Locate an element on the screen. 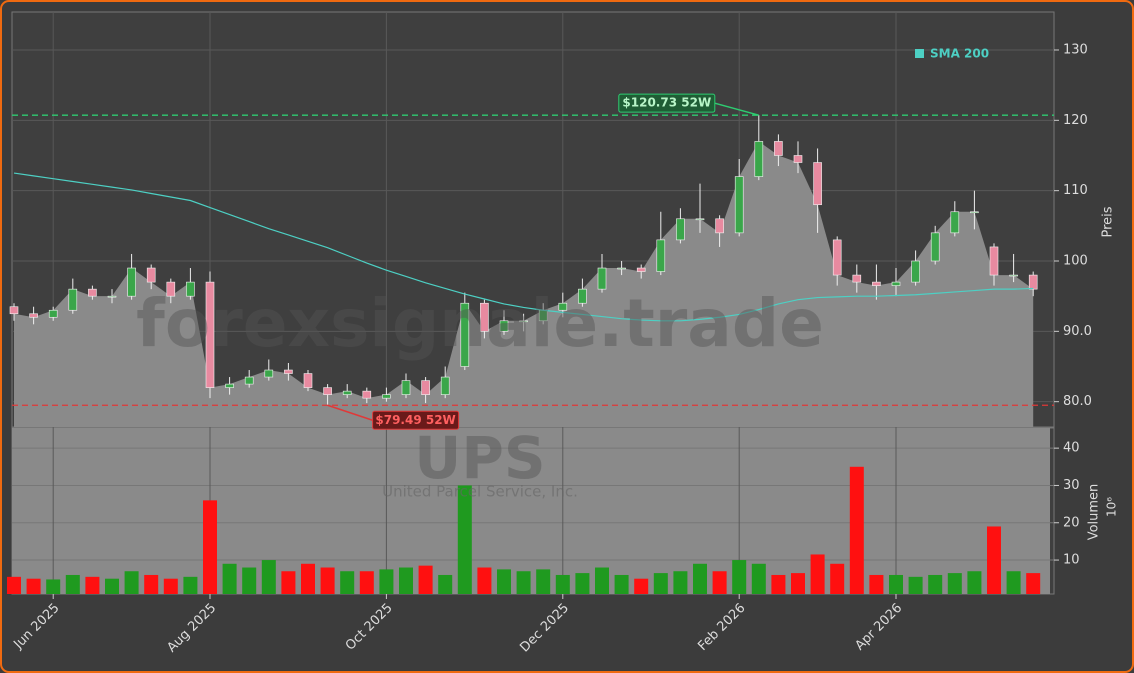 The image size is (1134, 673). y-tick-label: 110 is located at coordinates (1075, 190).